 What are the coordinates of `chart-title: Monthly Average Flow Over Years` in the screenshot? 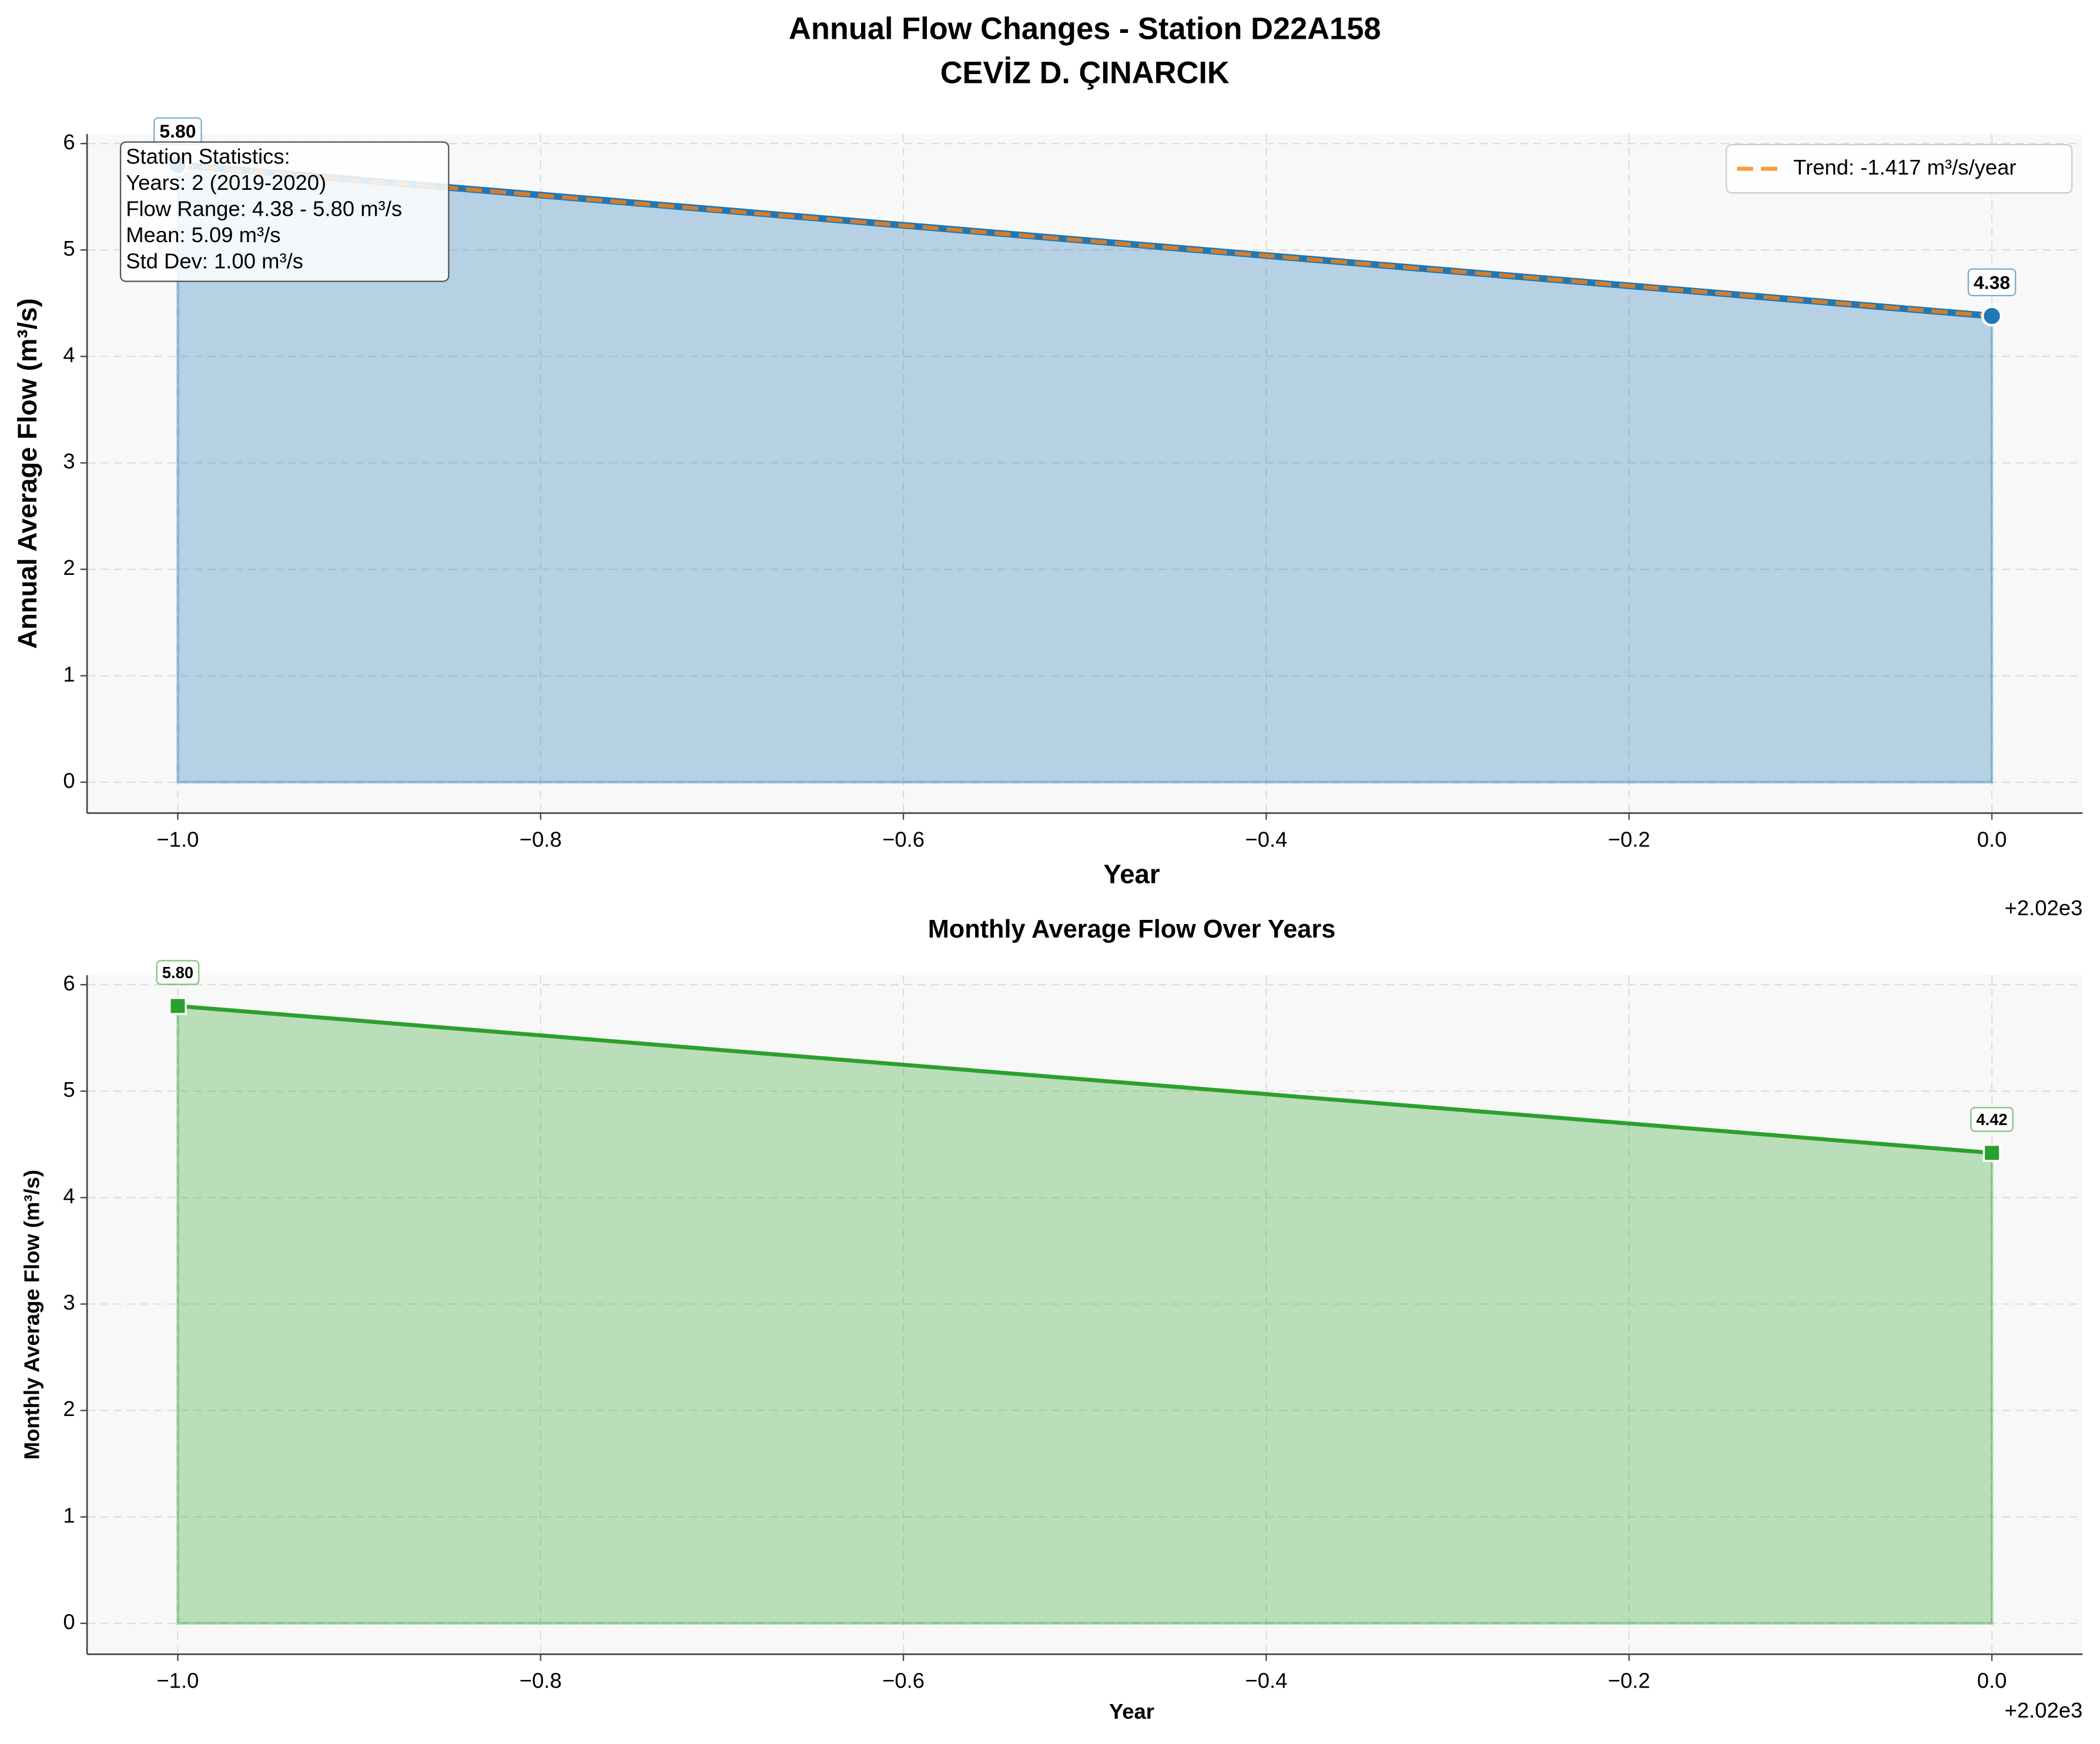 It's located at (1132, 929).